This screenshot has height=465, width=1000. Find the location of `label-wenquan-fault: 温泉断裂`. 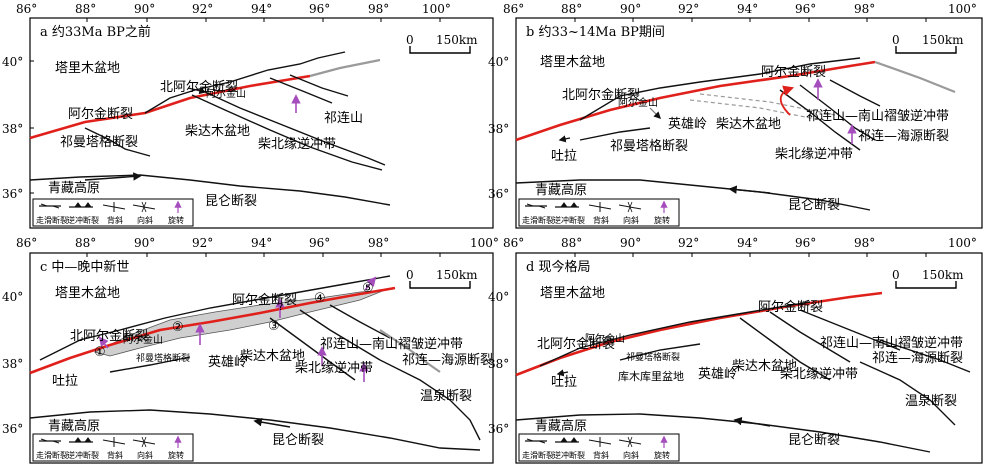

label-wenquan-fault: 温泉断裂 is located at coordinates (446, 396).